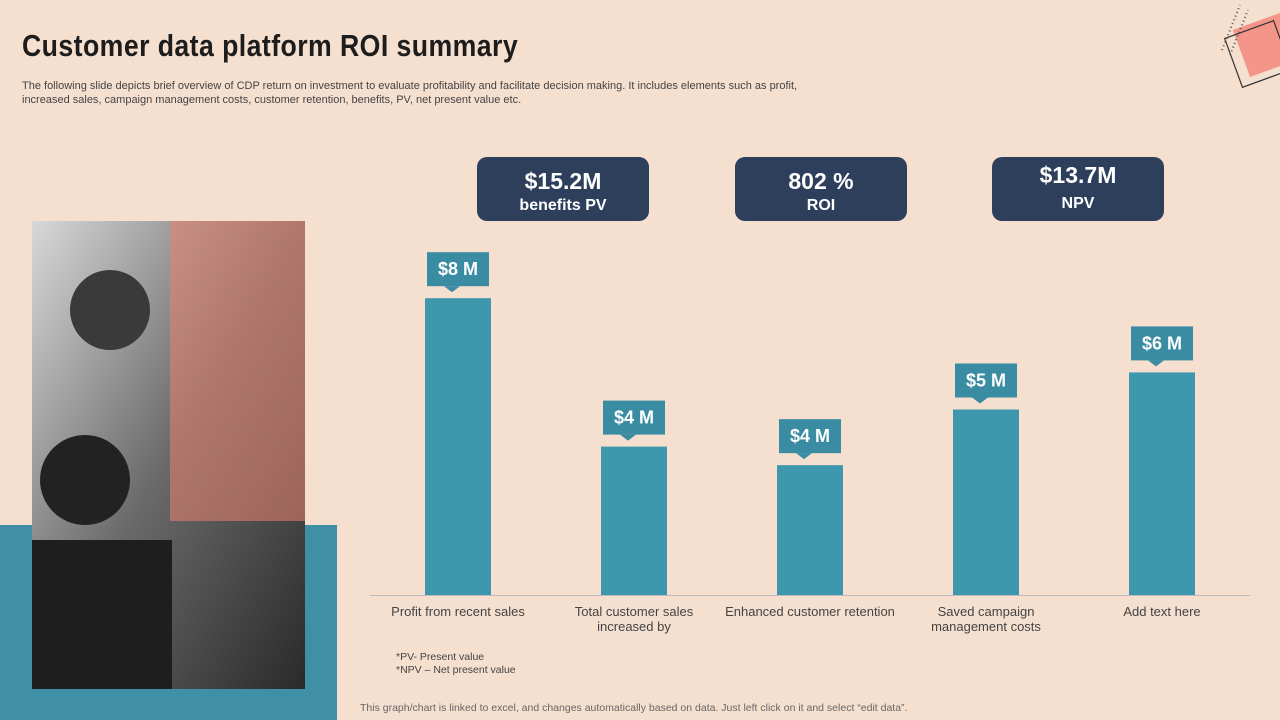 The height and width of the screenshot is (720, 1280). I want to click on note: *NPV – Net present value, so click(456, 670).